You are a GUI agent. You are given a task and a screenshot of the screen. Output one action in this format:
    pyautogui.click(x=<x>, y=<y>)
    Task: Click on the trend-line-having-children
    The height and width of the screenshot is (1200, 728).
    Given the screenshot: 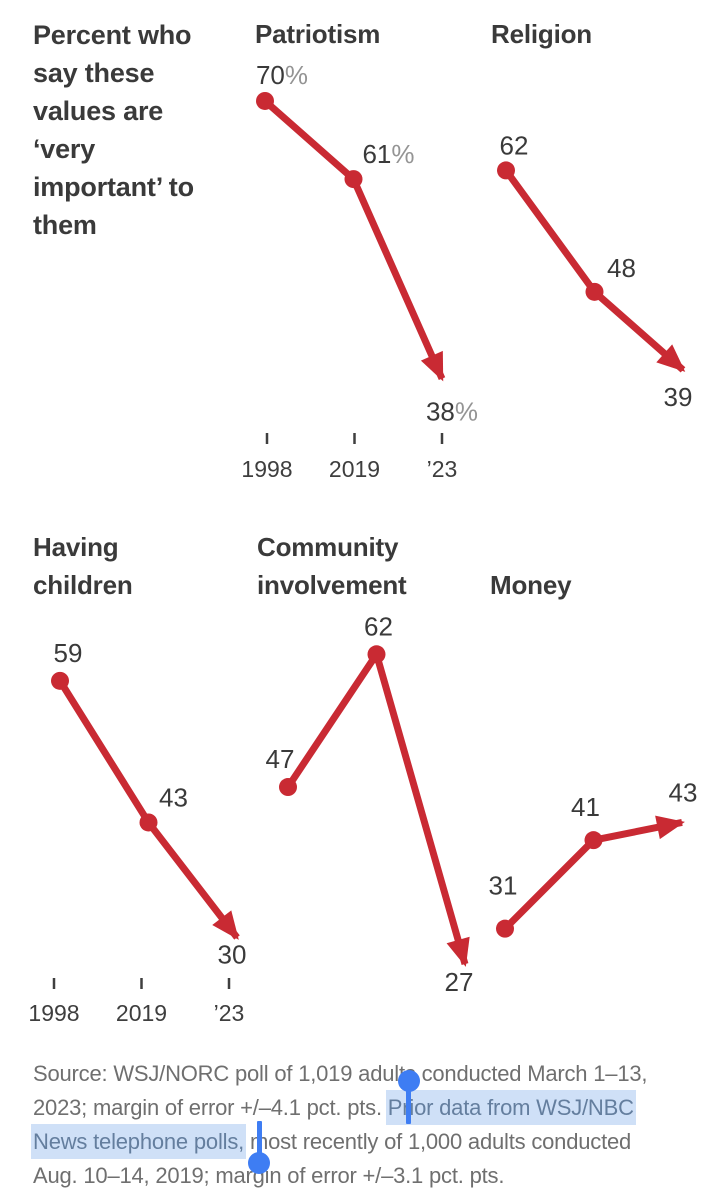 What is the action you would take?
    pyautogui.click(x=148, y=809)
    